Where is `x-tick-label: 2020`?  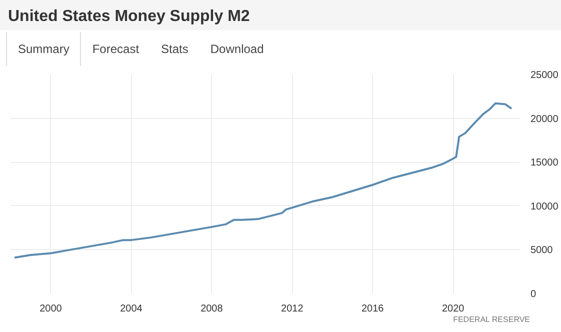 x-tick-label: 2020 is located at coordinates (453, 309).